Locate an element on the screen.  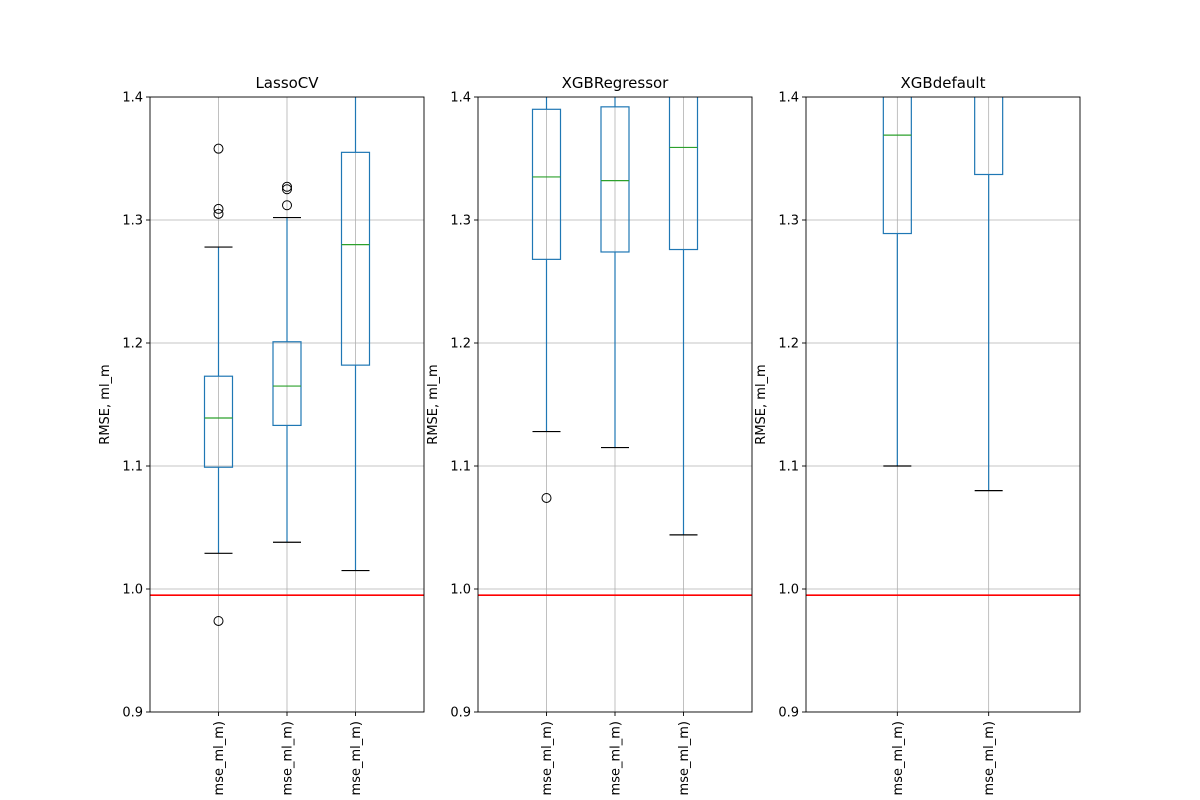
chart-title: XGBdefault is located at coordinates (943, 83).